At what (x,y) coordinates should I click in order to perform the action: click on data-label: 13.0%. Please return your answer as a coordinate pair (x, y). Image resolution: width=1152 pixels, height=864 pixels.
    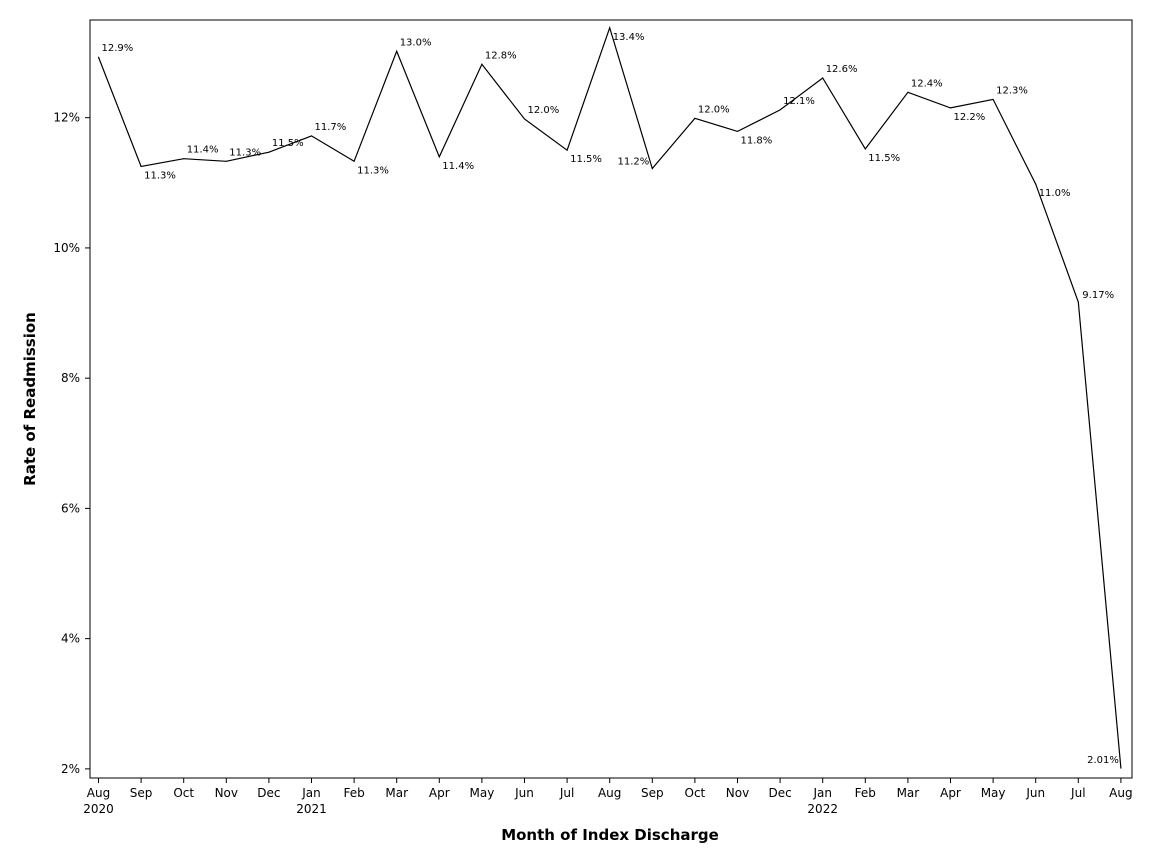
    Looking at the image, I should click on (416, 42).